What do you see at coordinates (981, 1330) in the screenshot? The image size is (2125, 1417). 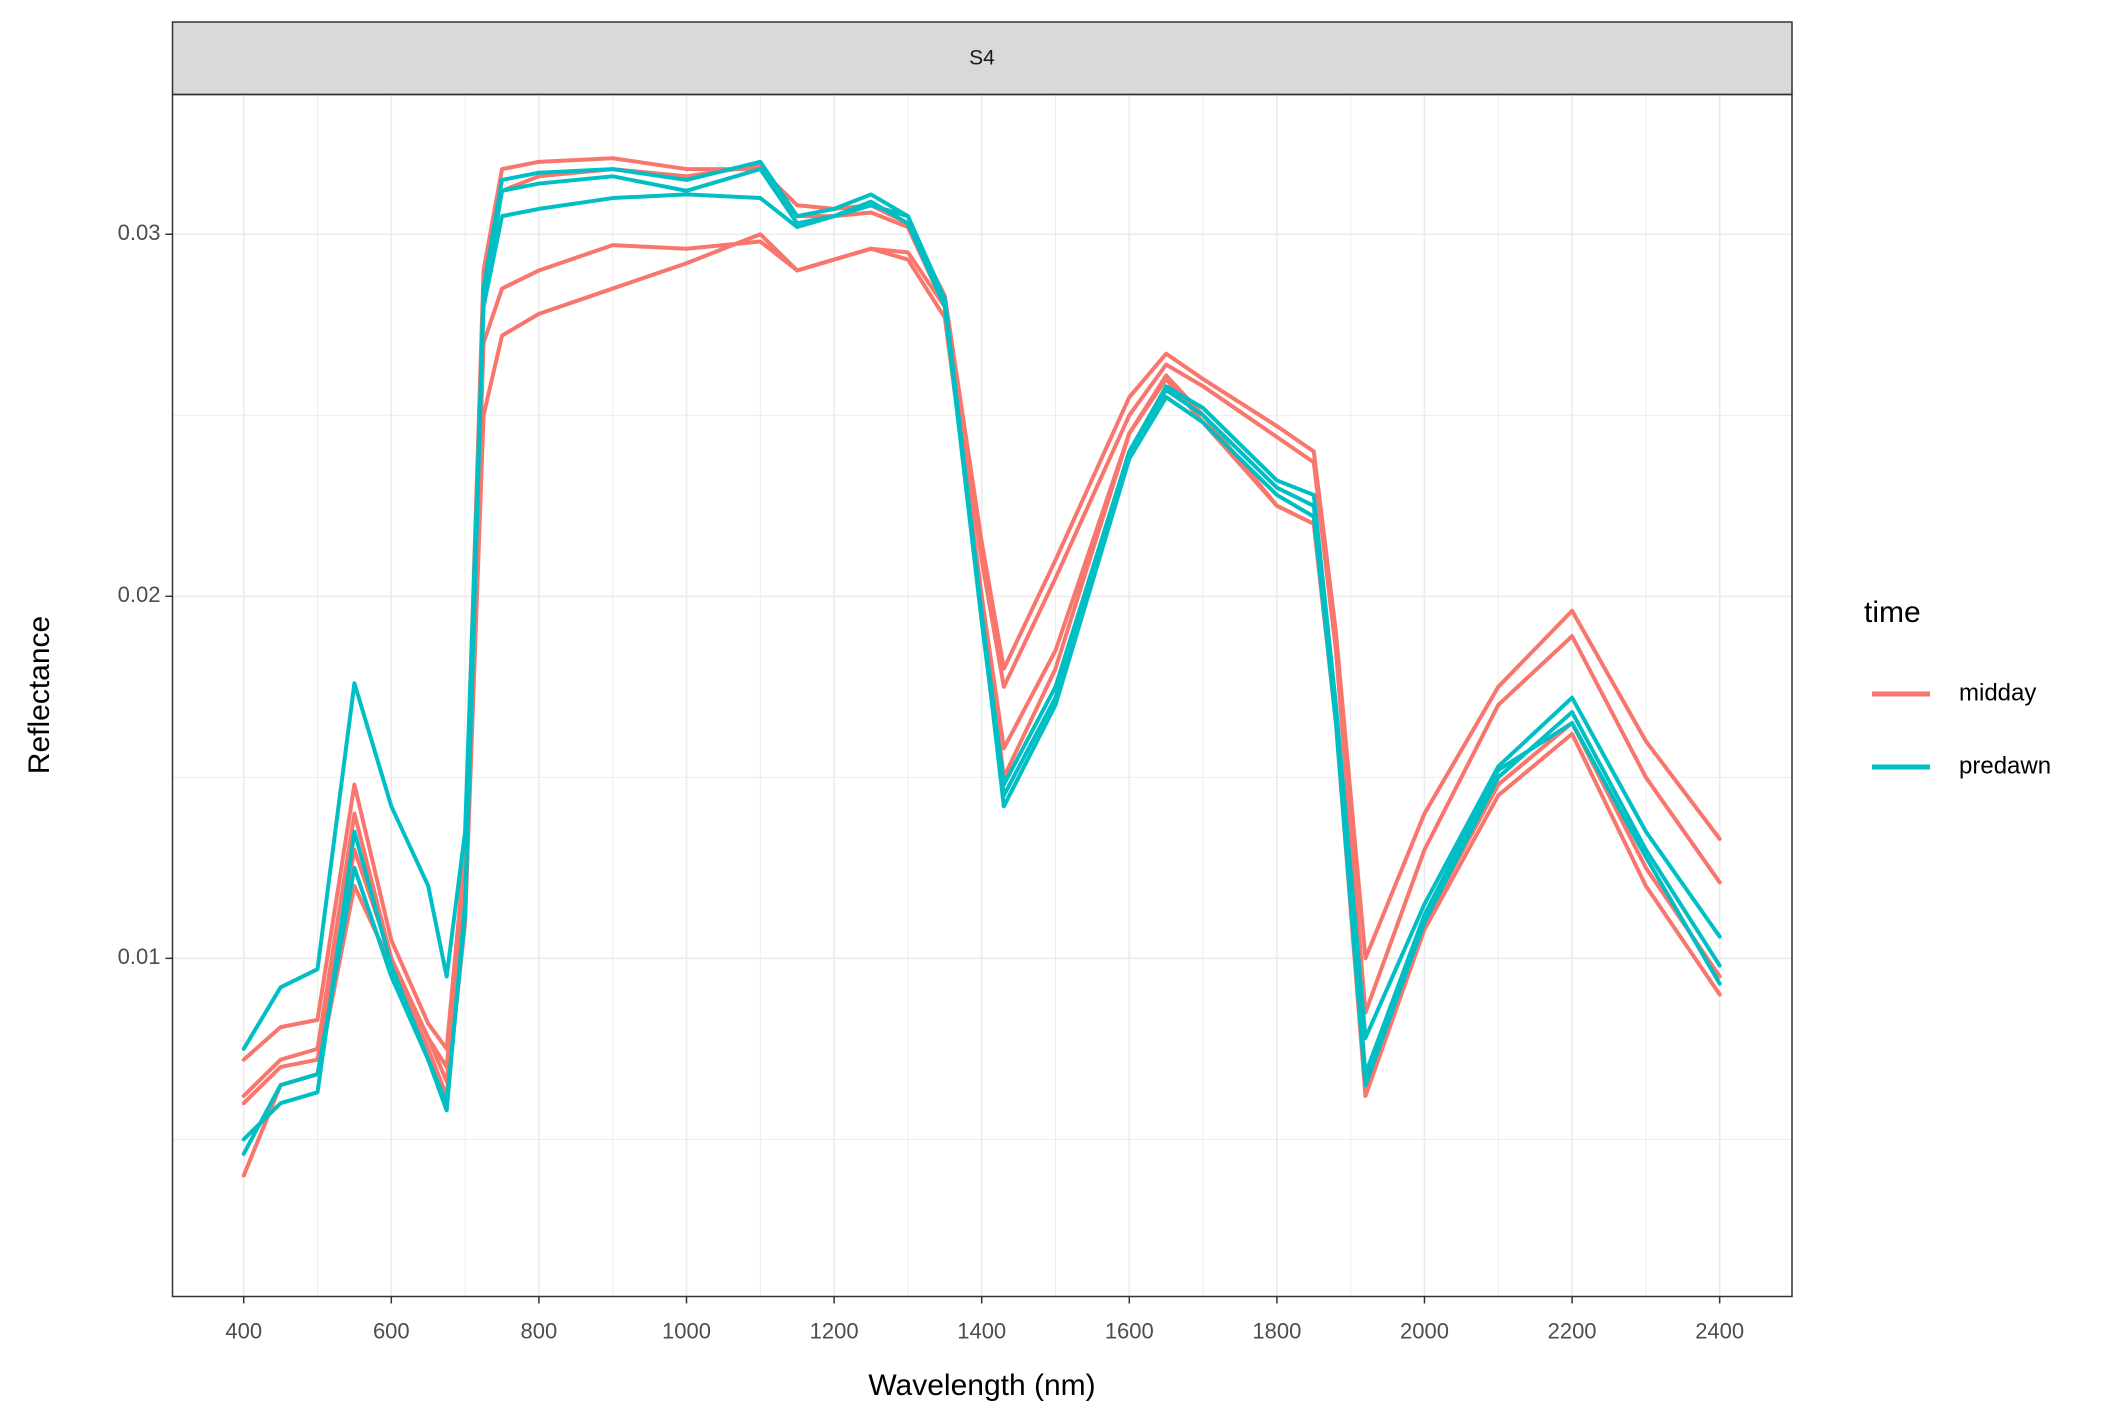 I see `x-tick-label: 1400` at bounding box center [981, 1330].